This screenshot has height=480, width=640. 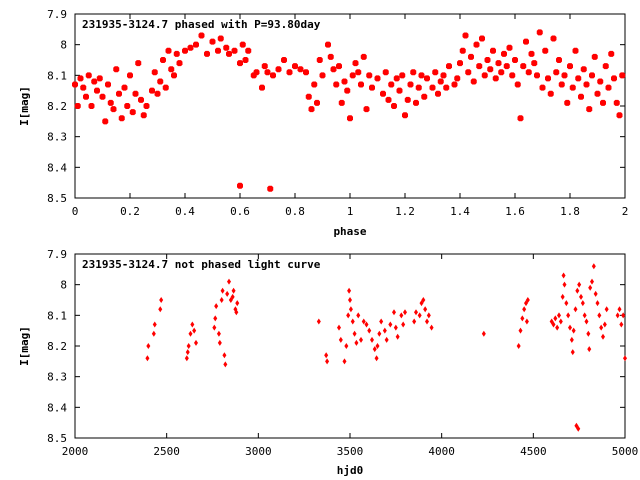 I want to click on phased-x-tick-label: 1.8, so click(x=570, y=211).